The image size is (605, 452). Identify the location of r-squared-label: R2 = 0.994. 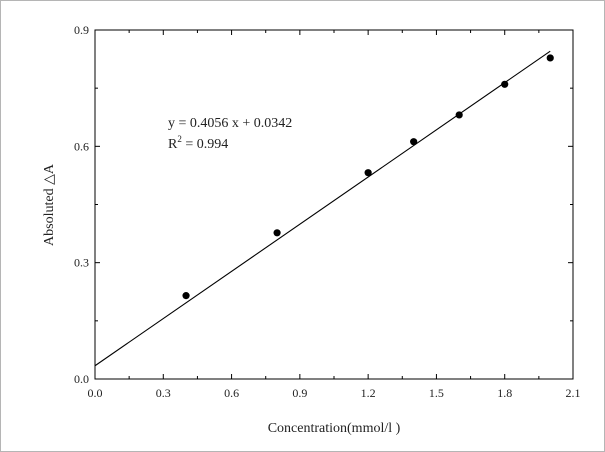
(198, 143).